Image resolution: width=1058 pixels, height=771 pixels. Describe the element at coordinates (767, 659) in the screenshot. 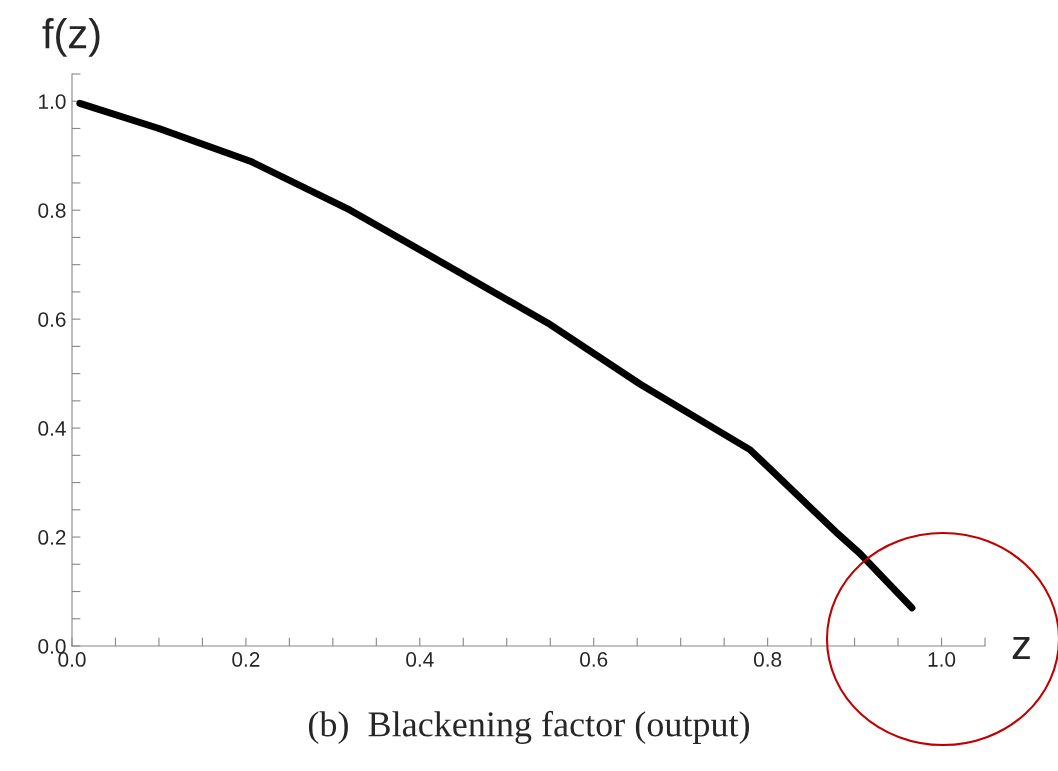

I see `x-tick-label: 0.8` at that location.